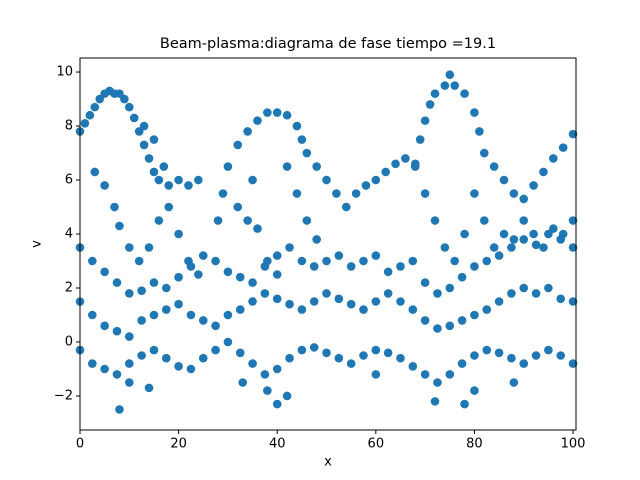  Describe the element at coordinates (178, 444) in the screenshot. I see `x-tick-label: 20` at that location.